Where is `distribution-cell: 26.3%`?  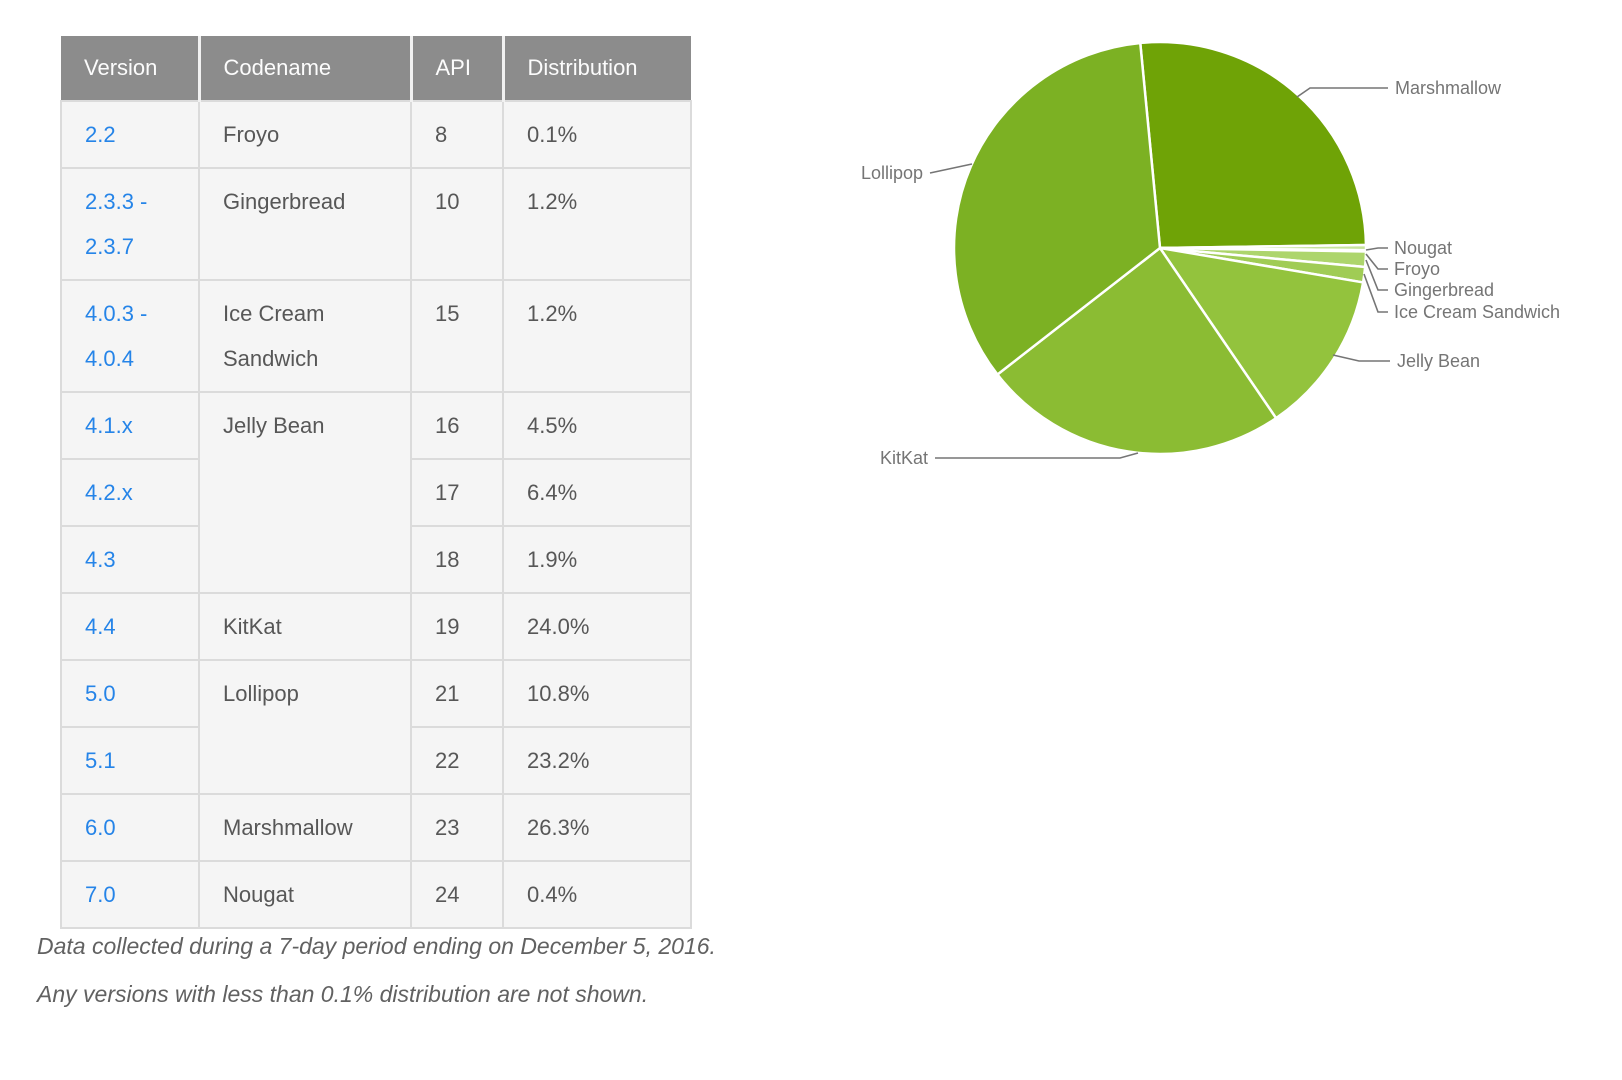
distribution-cell: 26.3% is located at coordinates (597, 827).